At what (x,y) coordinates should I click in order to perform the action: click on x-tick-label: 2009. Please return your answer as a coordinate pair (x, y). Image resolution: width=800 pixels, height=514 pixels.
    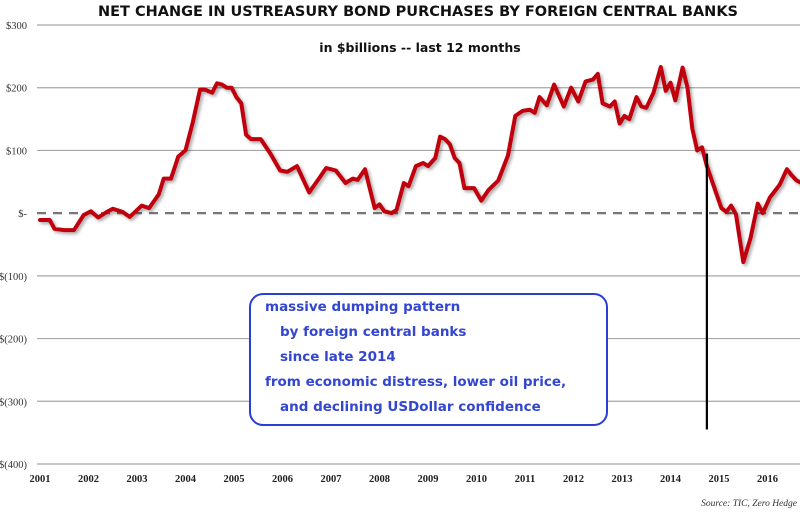
    Looking at the image, I should click on (428, 479).